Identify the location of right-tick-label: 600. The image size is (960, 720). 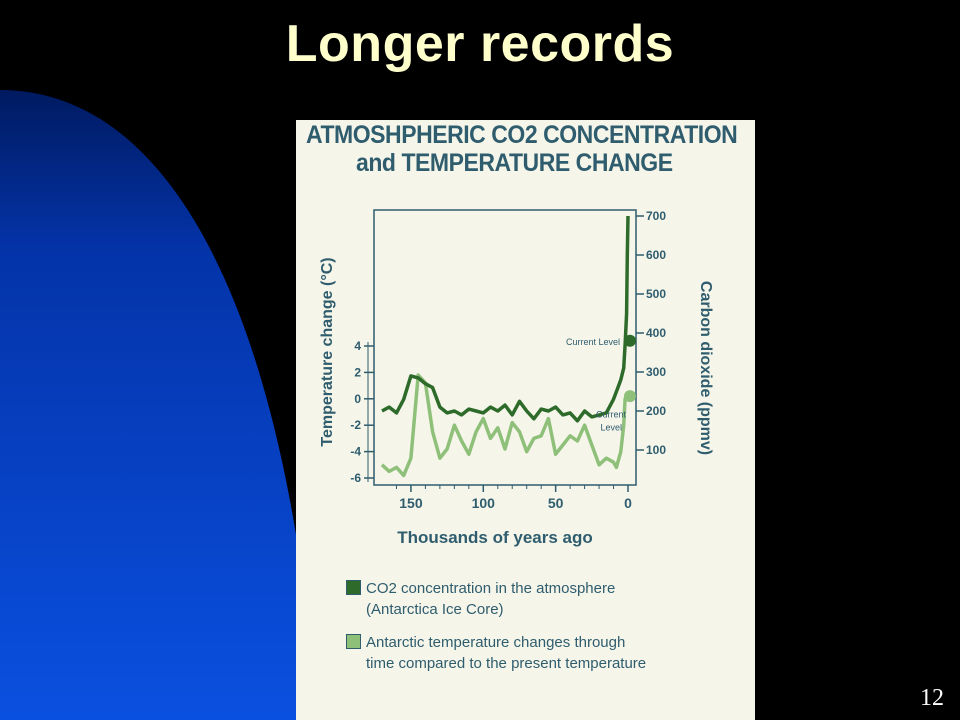
(656, 255).